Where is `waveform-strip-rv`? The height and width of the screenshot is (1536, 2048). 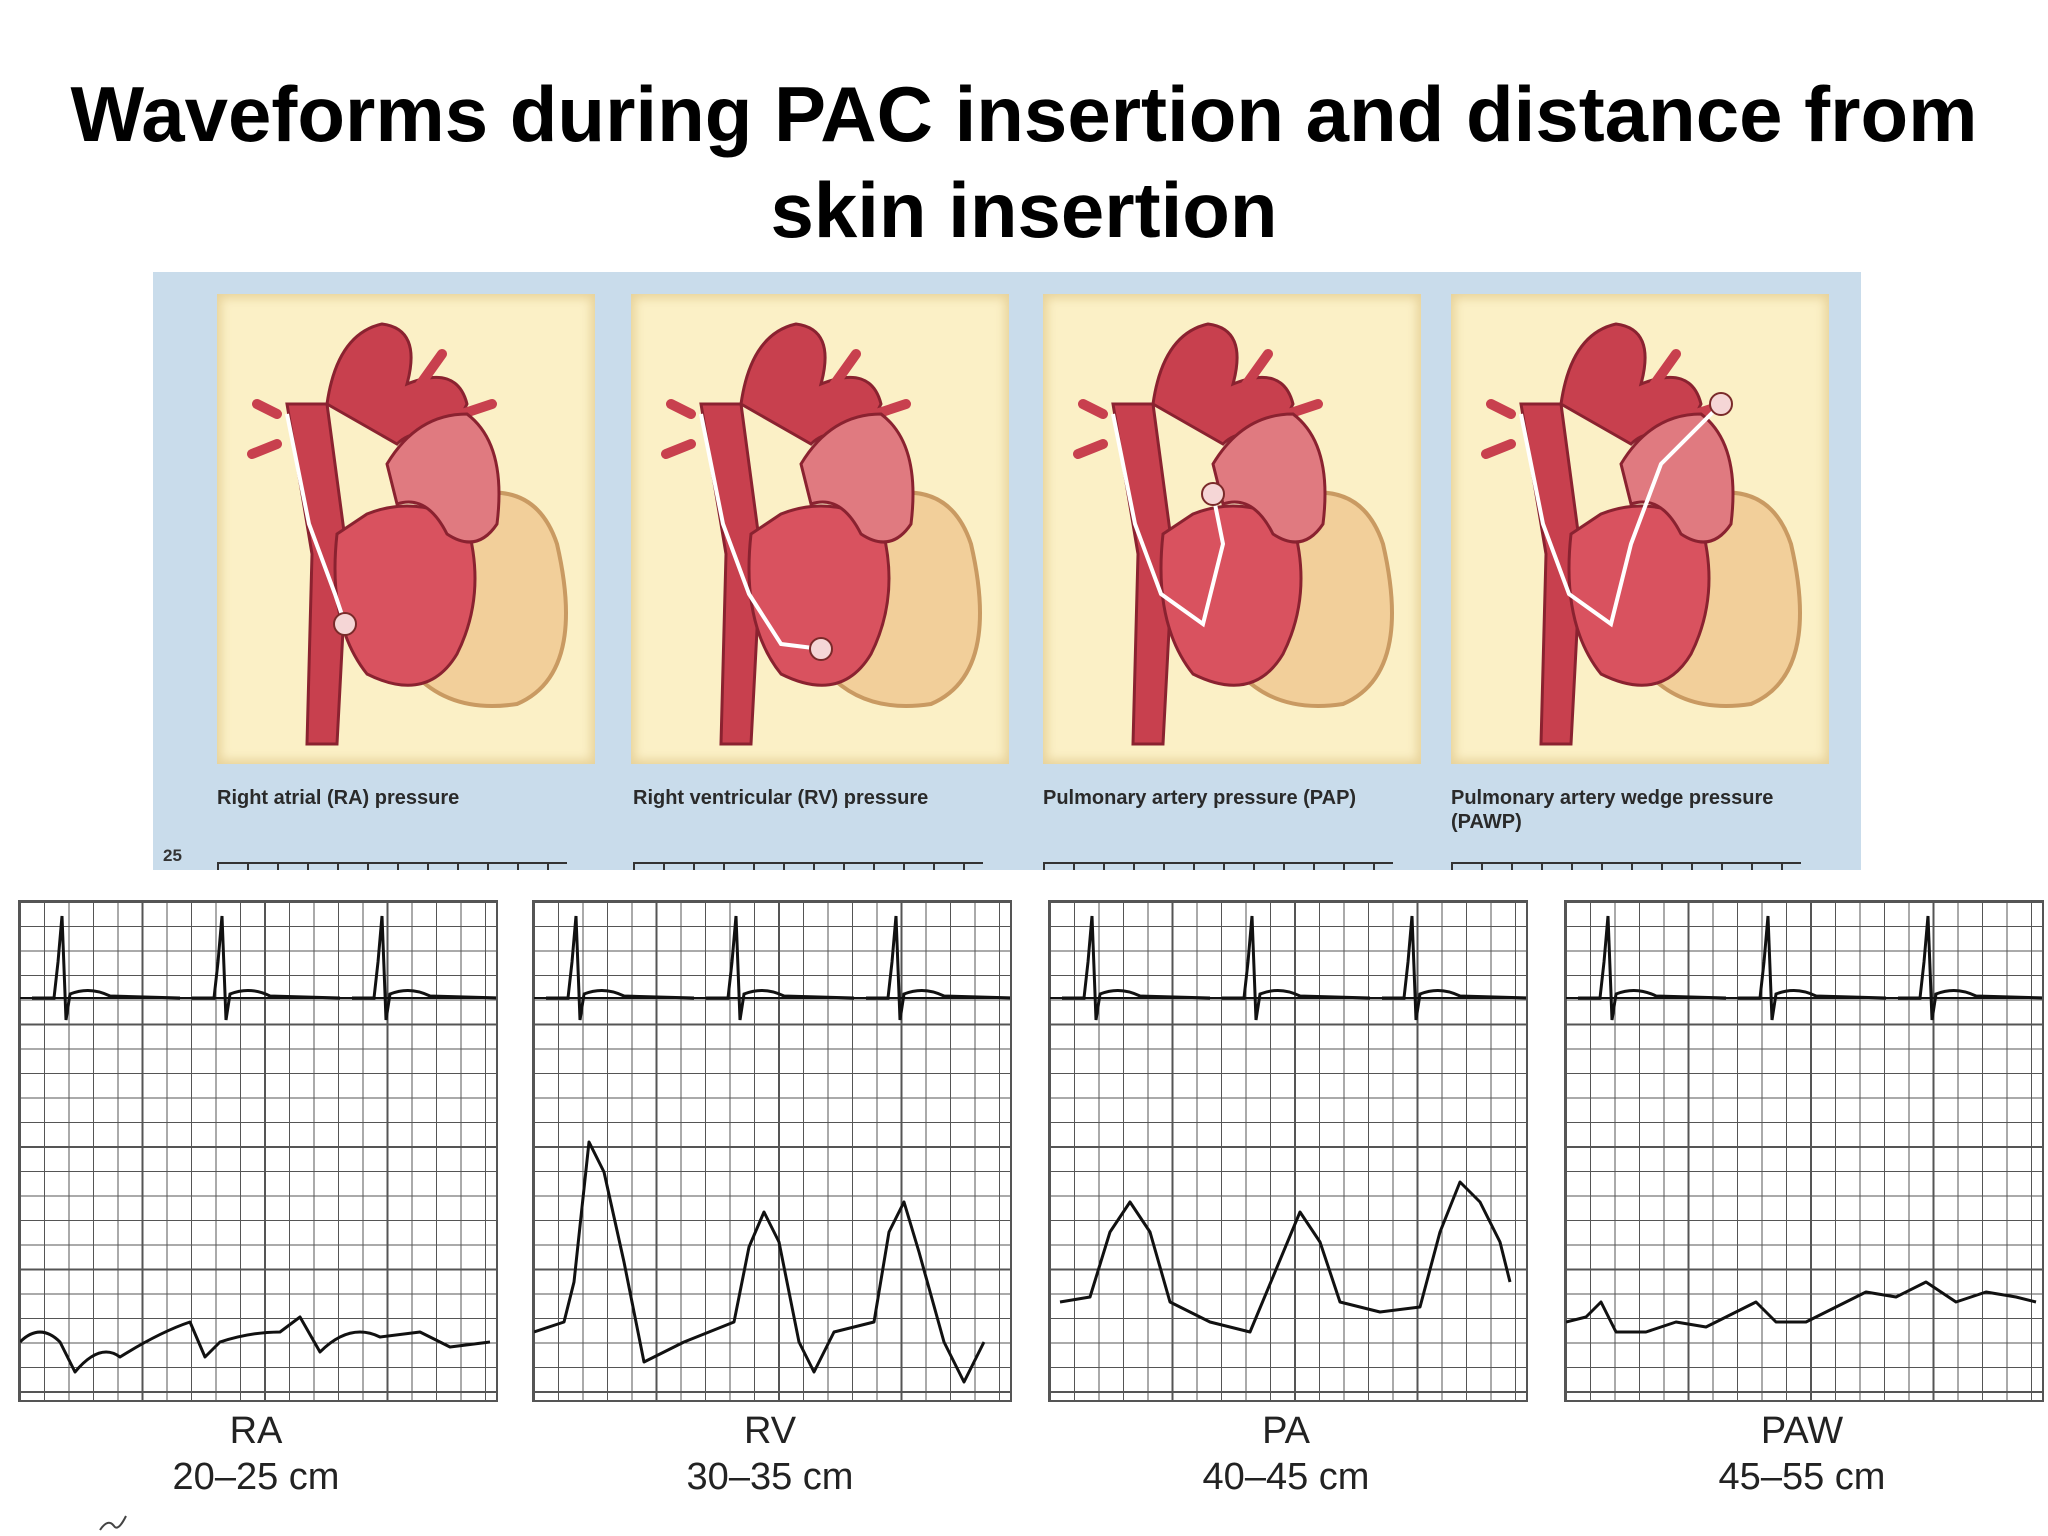 waveform-strip-rv is located at coordinates (772, 1151).